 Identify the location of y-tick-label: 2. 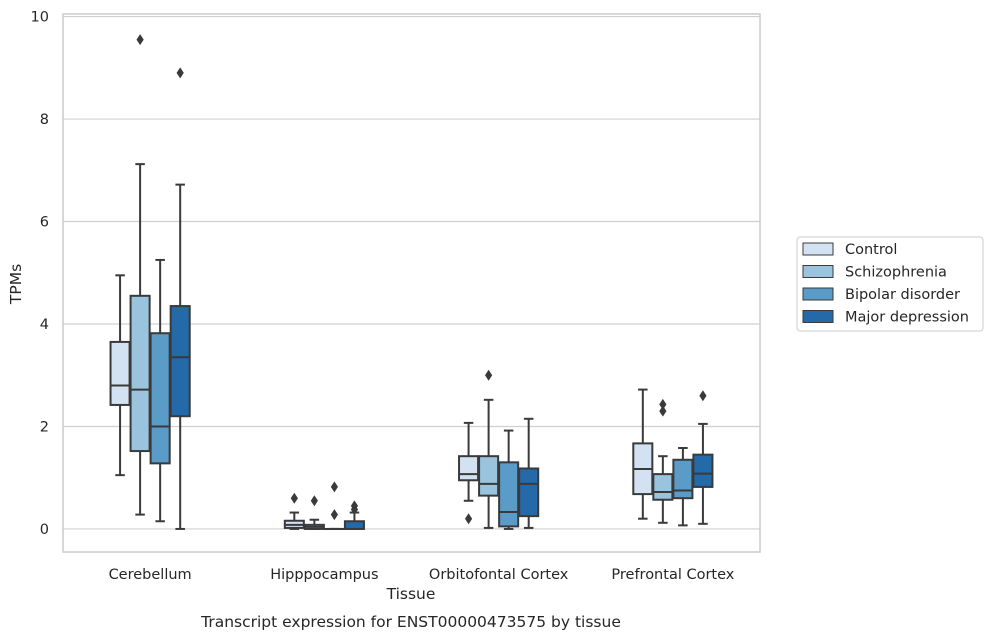
(44, 427).